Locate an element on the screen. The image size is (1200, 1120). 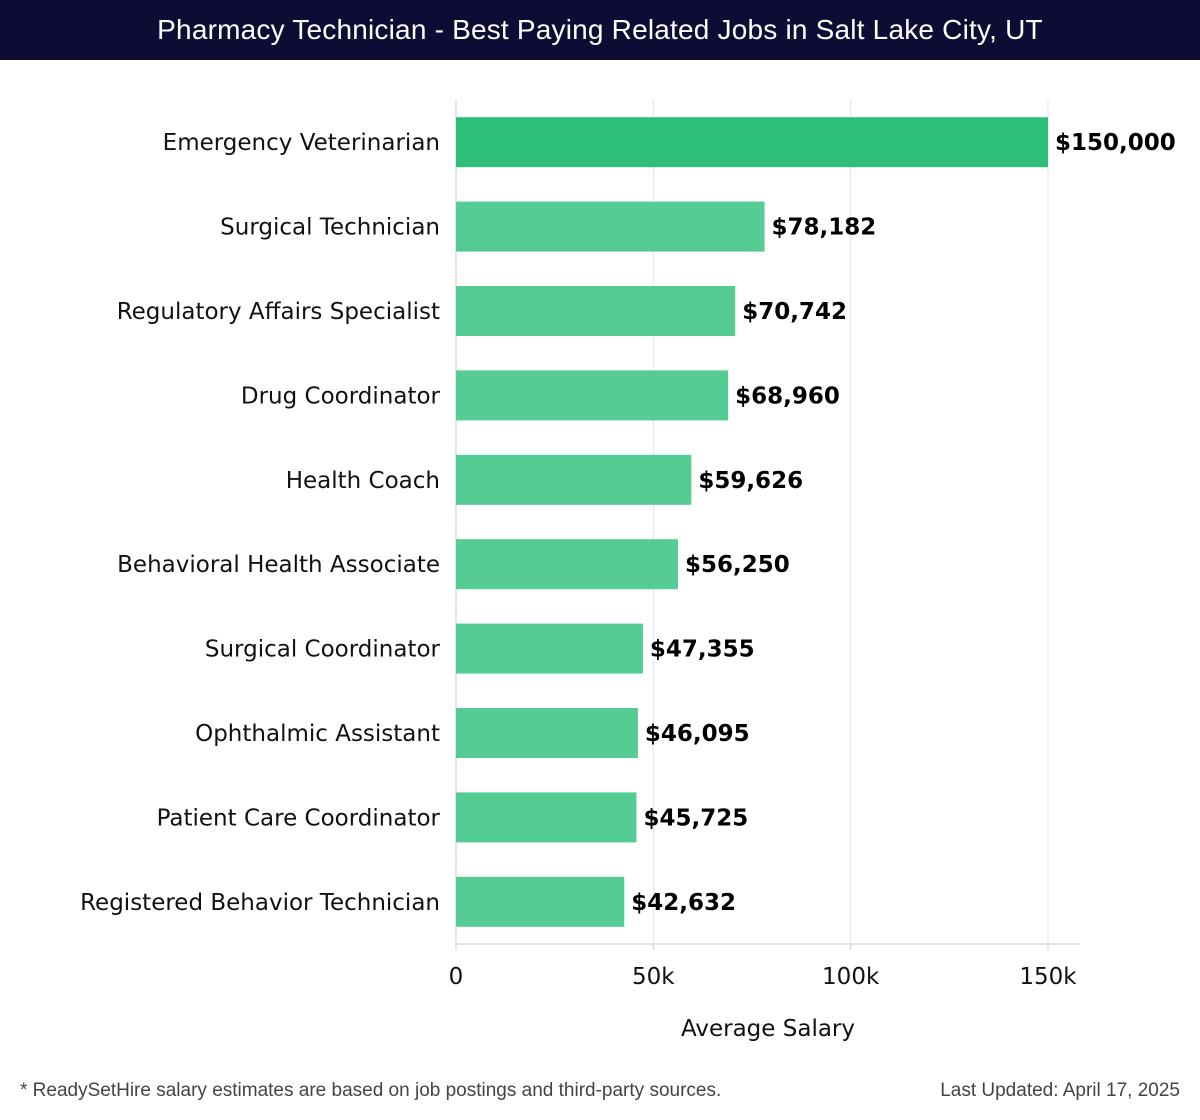
x-tick-label: 150k is located at coordinates (1048, 977).